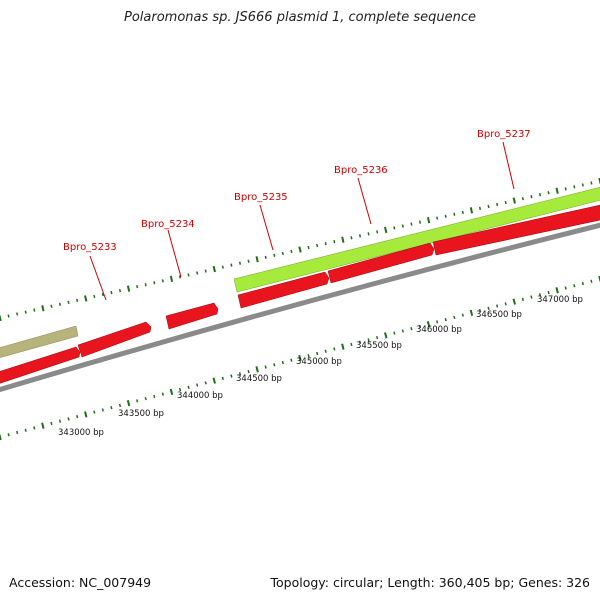 The height and width of the screenshot is (600, 600). Describe the element at coordinates (81, 433) in the screenshot. I see `ruler-label: 343000 bp` at that location.